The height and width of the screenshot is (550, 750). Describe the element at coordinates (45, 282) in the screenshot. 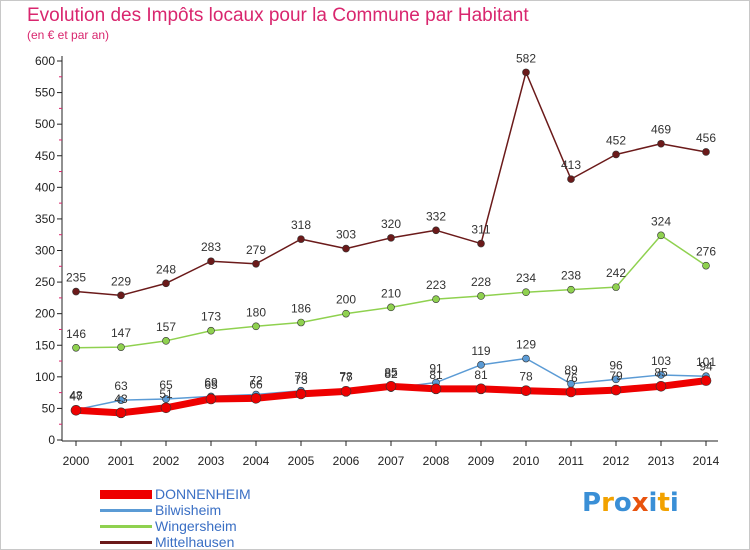

I see `y-tick-label: 250` at that location.